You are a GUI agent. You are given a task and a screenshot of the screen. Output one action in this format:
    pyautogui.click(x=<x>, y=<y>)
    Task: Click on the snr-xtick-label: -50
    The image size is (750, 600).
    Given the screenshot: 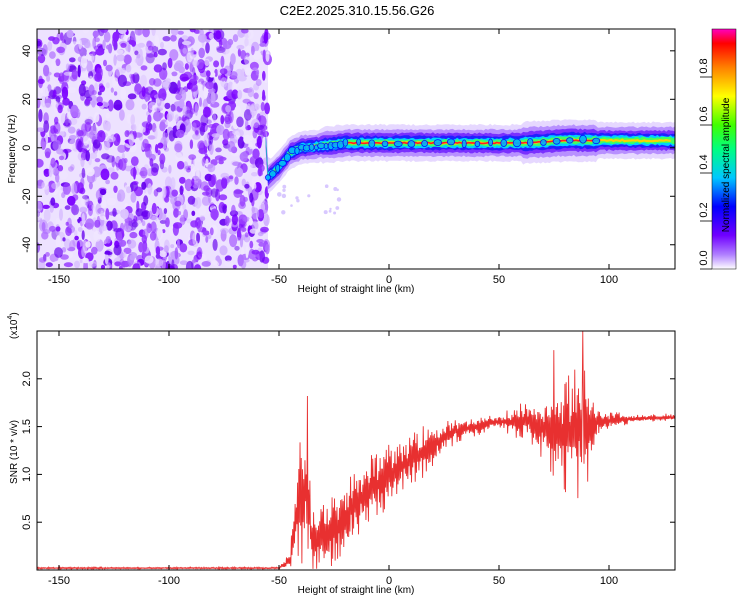 What is the action you would take?
    pyautogui.click(x=279, y=581)
    